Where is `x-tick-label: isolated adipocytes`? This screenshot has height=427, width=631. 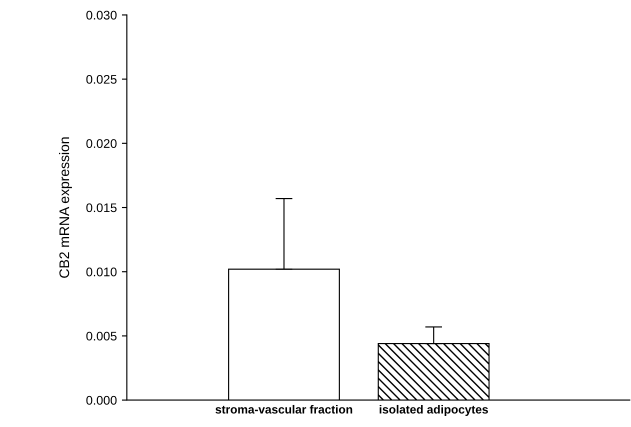 x-tick-label: isolated adipocytes is located at coordinates (434, 410).